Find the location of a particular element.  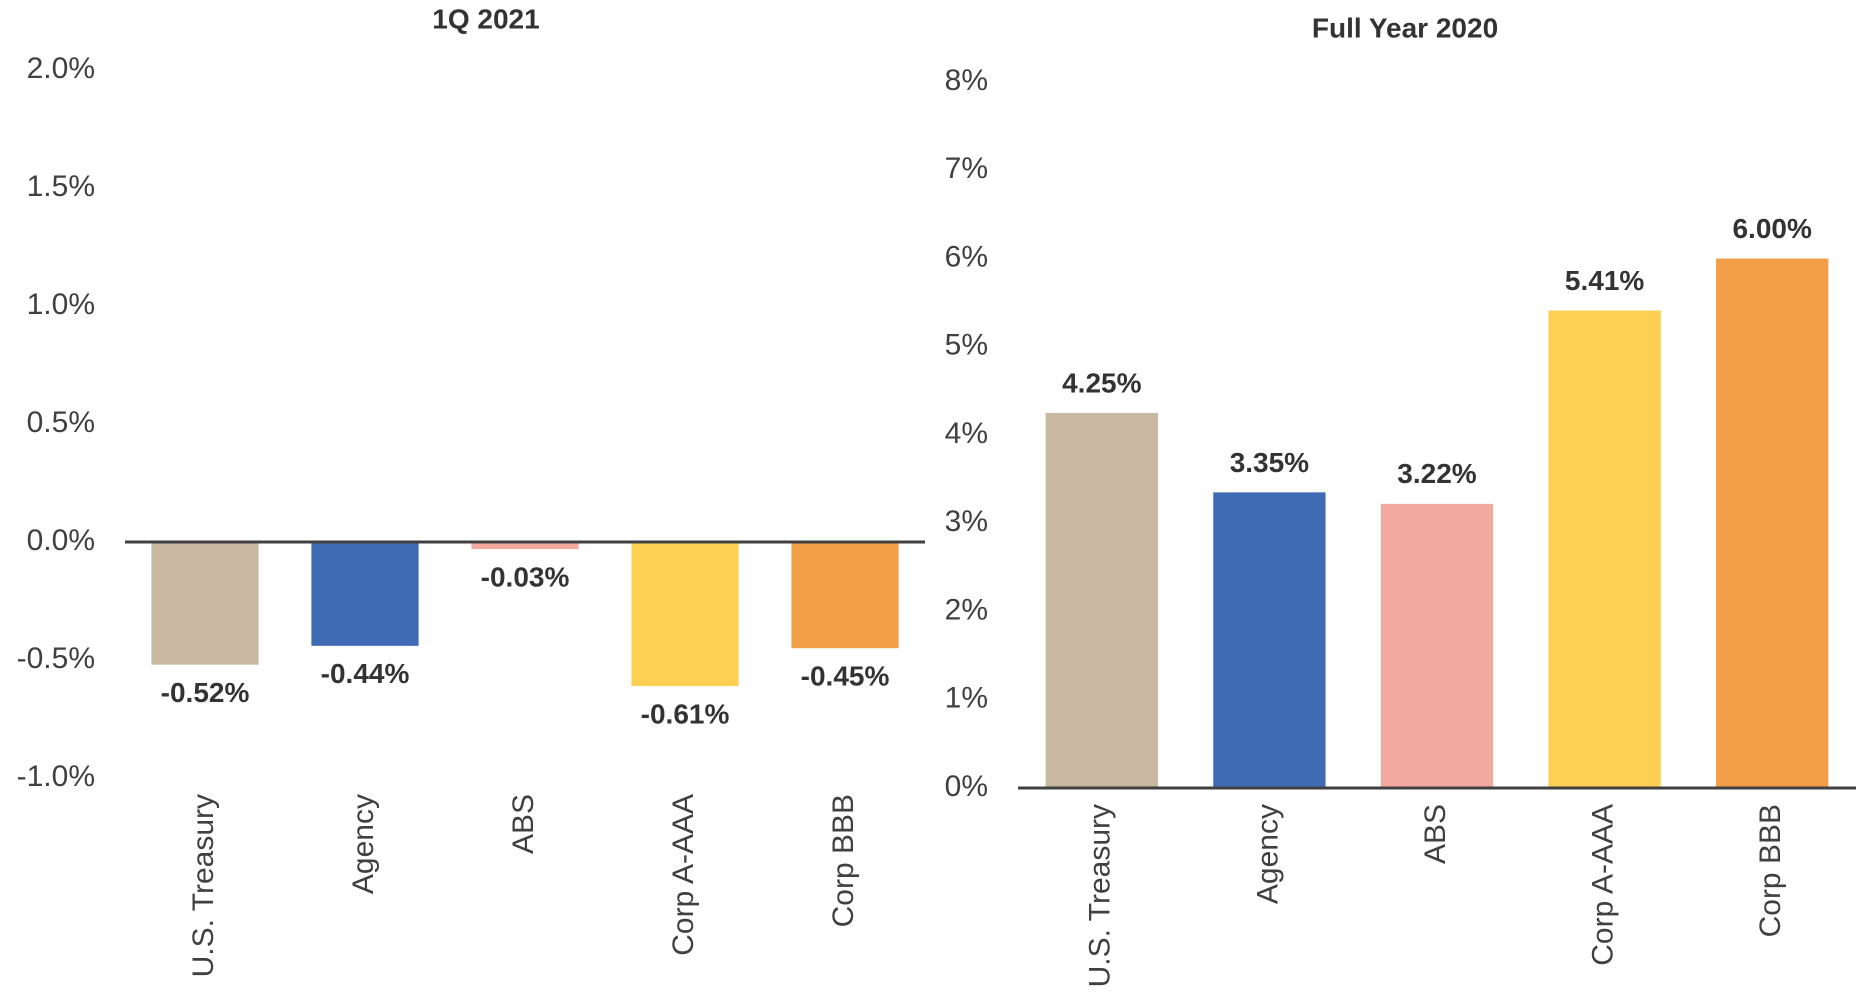

y-tick-label: 0.0% is located at coordinates (61, 540).